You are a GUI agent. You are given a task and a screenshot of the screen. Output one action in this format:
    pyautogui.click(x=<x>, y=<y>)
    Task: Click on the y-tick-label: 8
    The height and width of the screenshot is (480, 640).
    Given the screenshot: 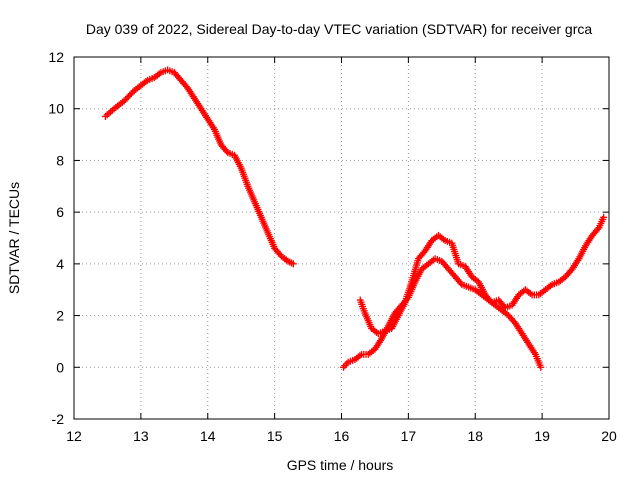 What is the action you would take?
    pyautogui.click(x=60, y=160)
    